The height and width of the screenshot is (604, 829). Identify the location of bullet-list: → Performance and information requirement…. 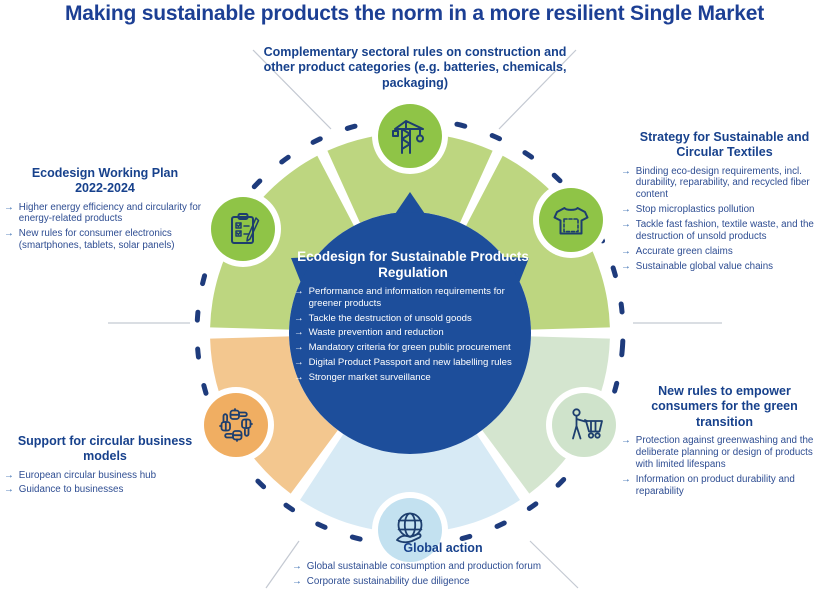
(413, 334).